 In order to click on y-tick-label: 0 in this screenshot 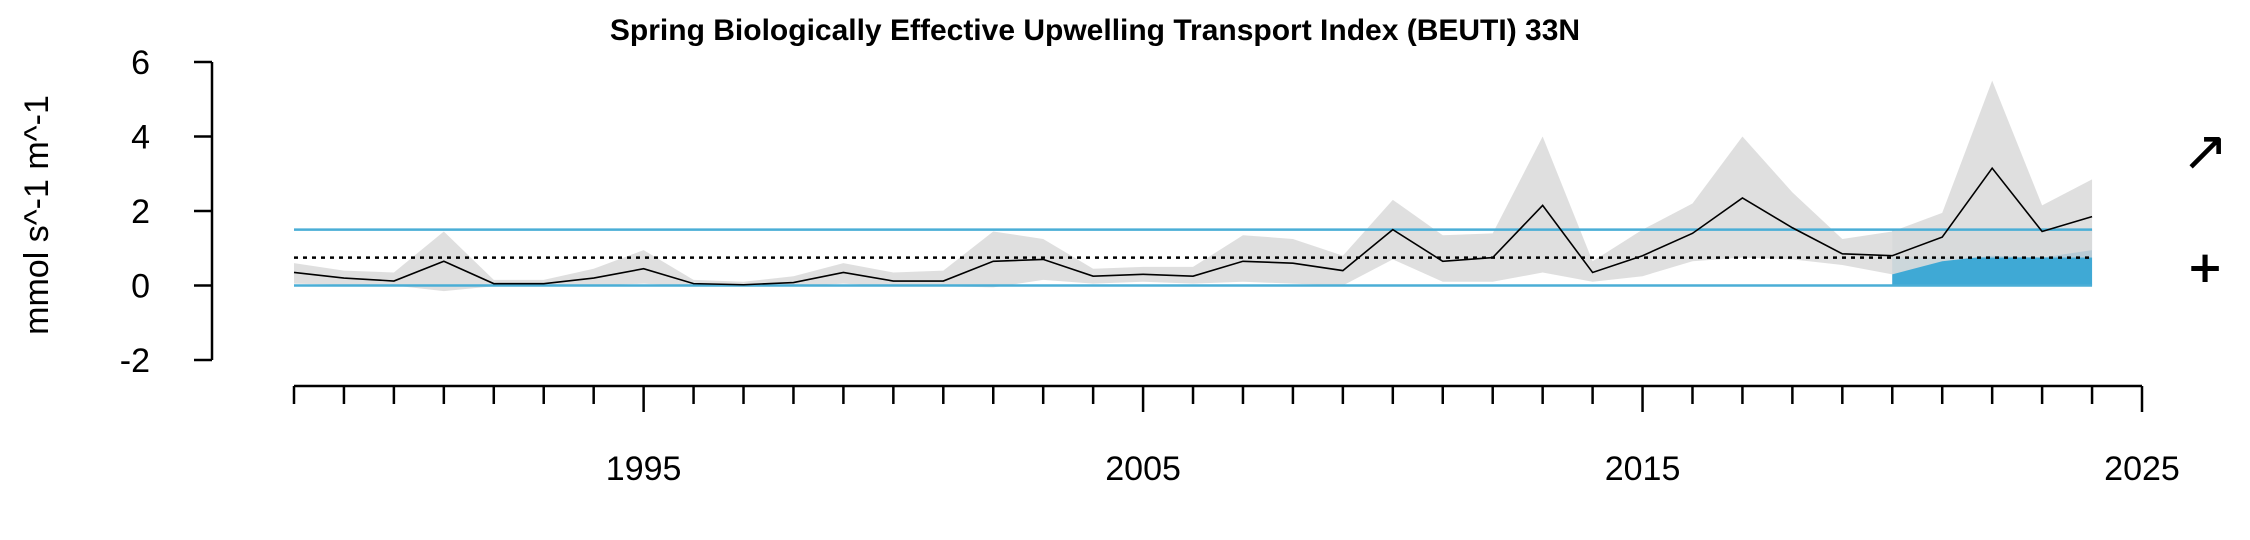, I will do `click(140, 287)`.